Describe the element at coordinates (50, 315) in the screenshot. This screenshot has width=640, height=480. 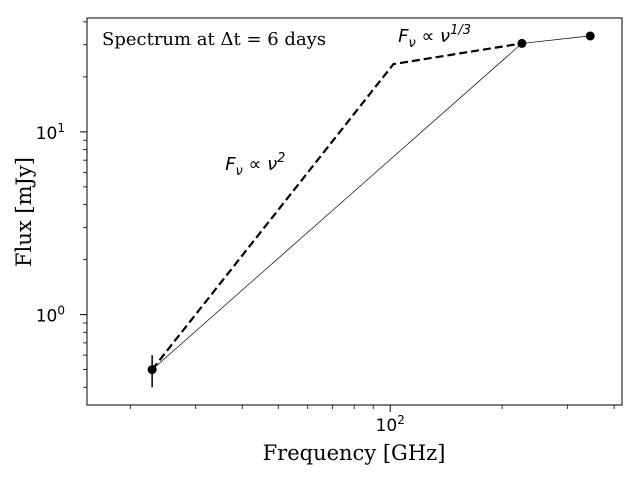
I see `y-tick-label: 10⁰` at that location.